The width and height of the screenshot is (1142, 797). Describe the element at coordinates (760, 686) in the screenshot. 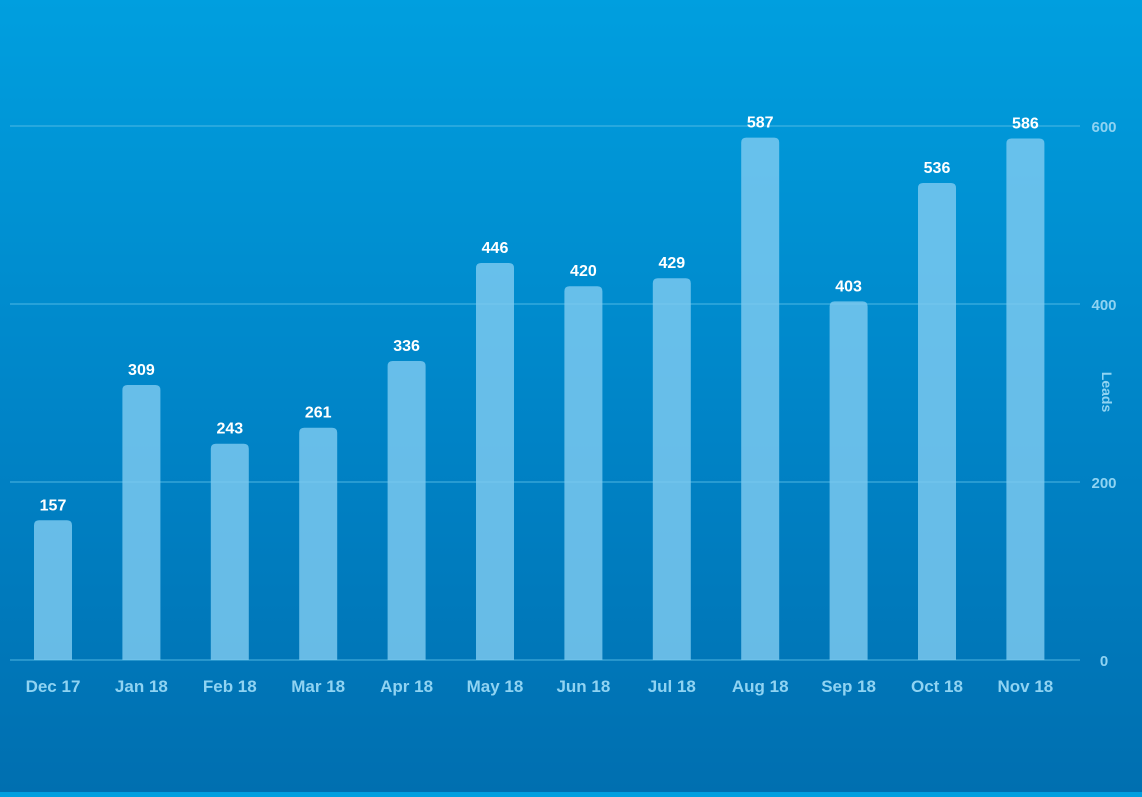

I see `x-tick-label: Aug 18` at that location.